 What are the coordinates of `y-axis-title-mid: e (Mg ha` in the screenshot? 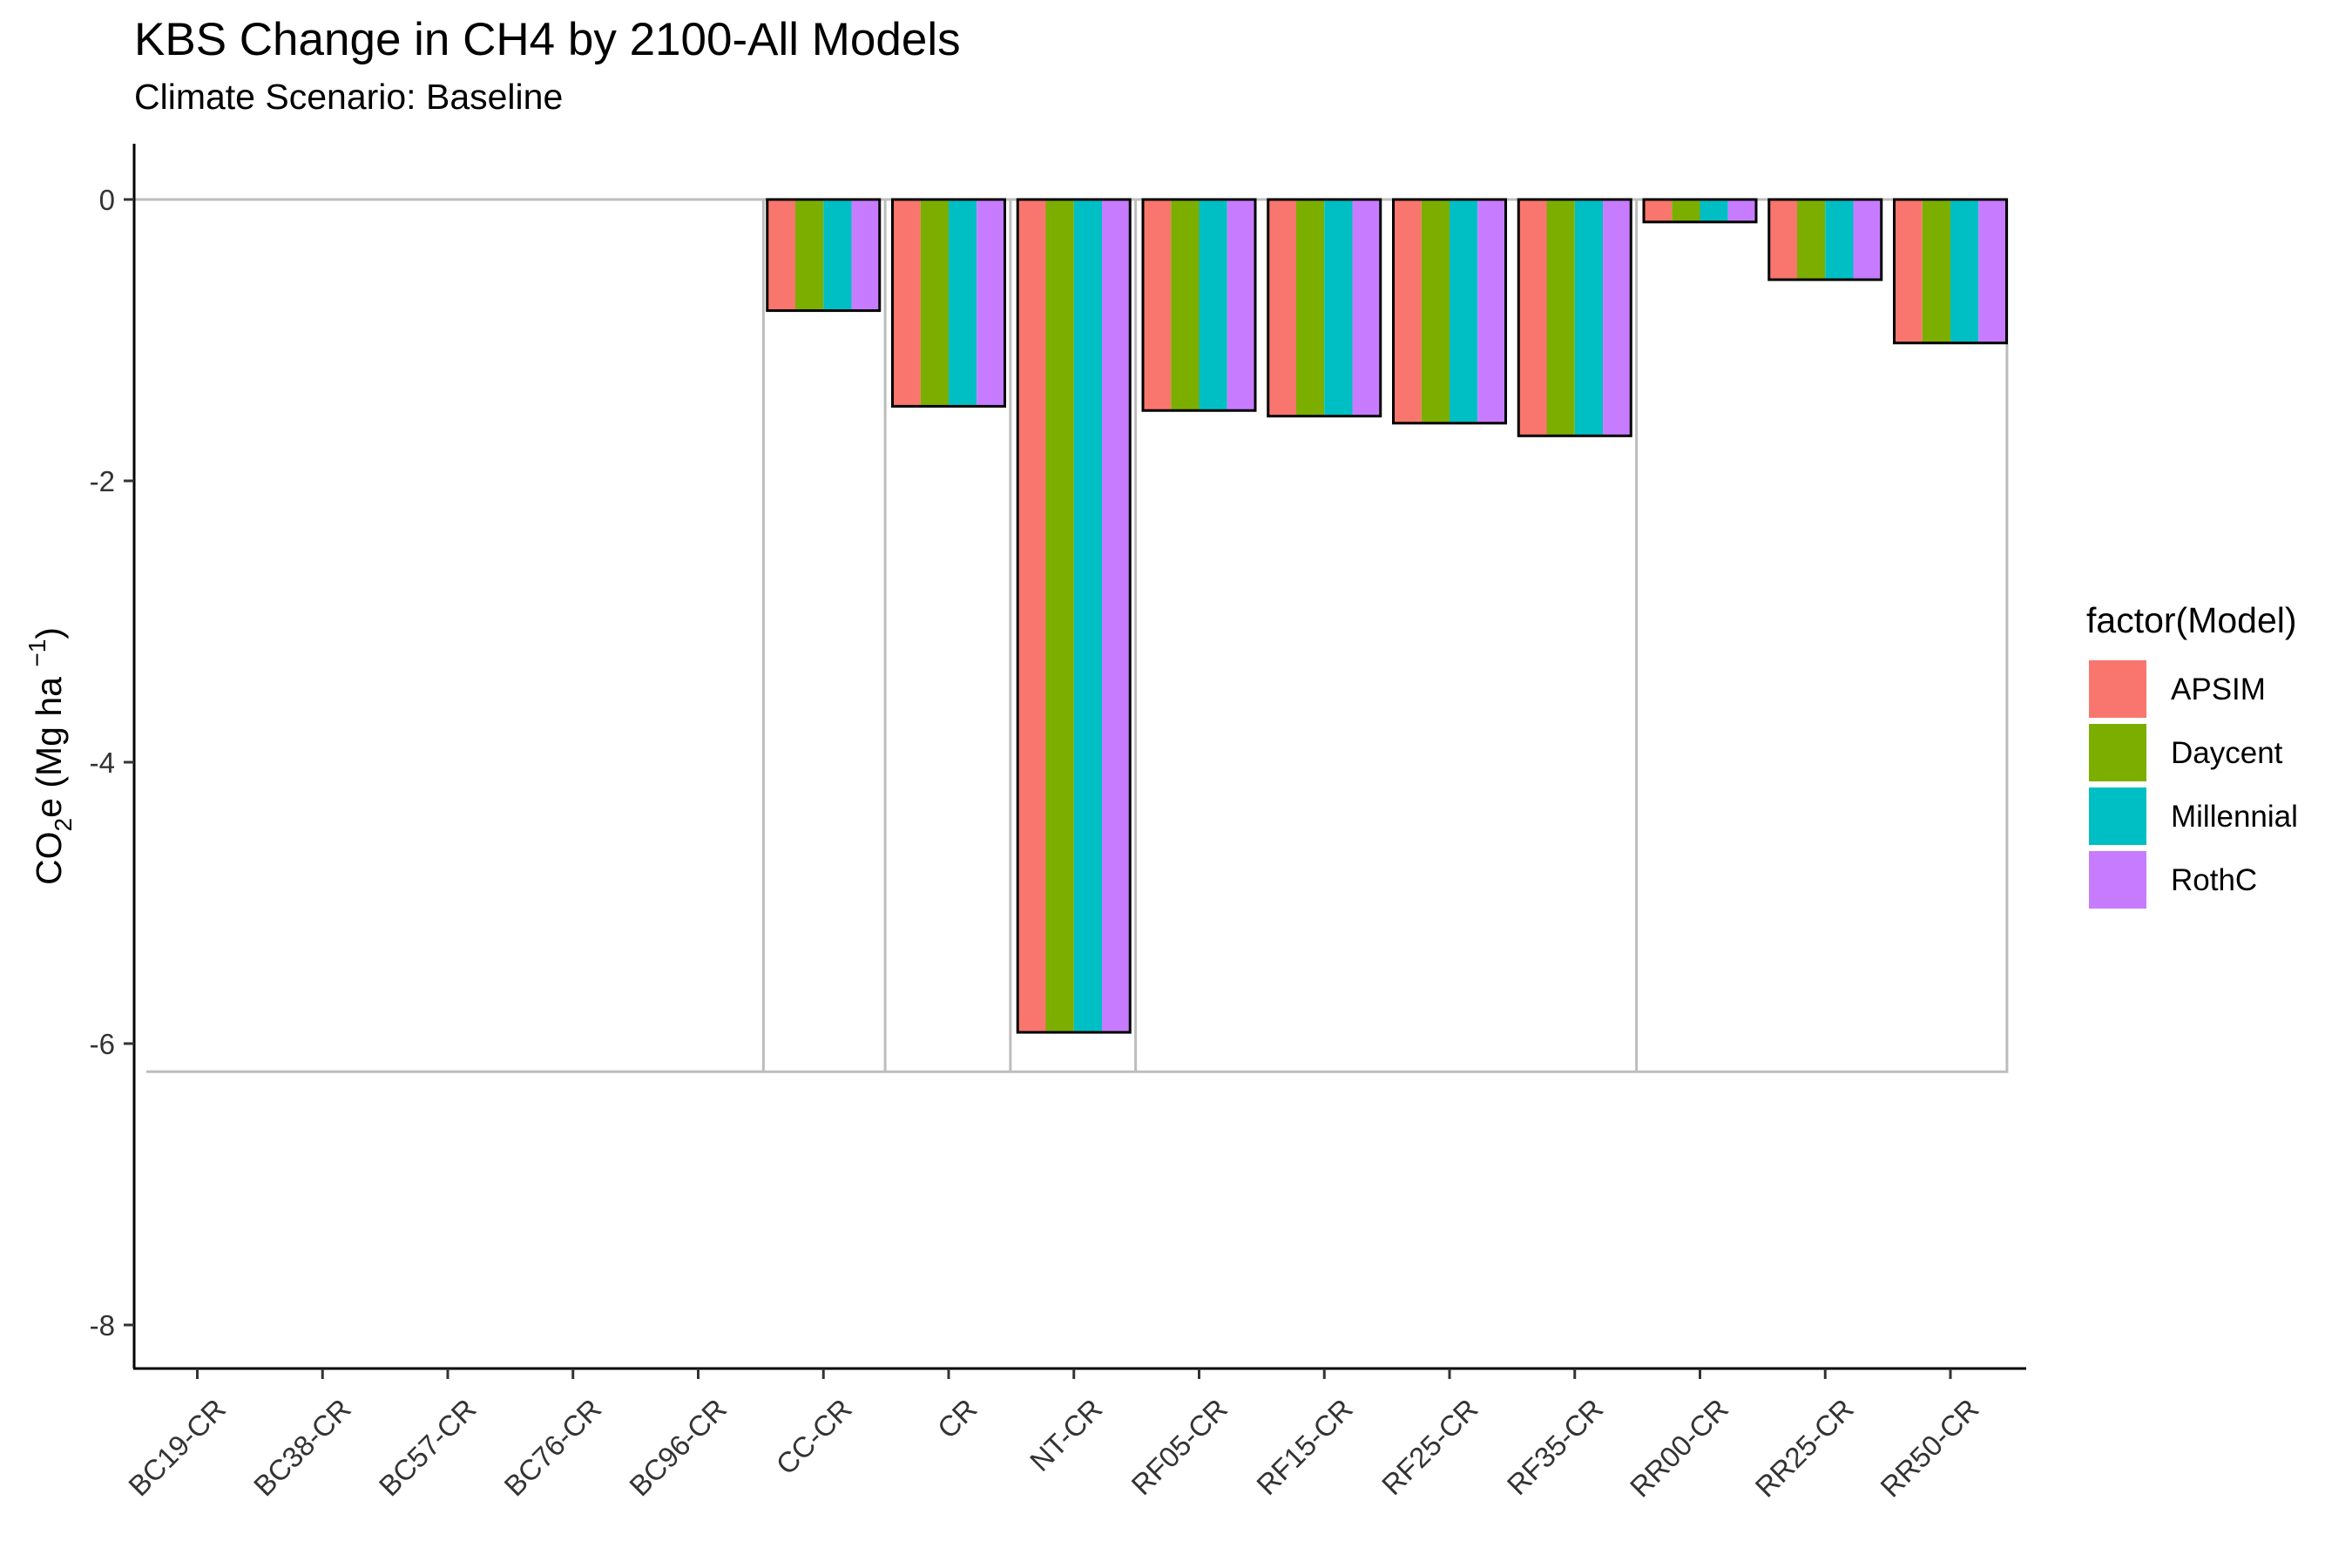 It's located at (49, 742).